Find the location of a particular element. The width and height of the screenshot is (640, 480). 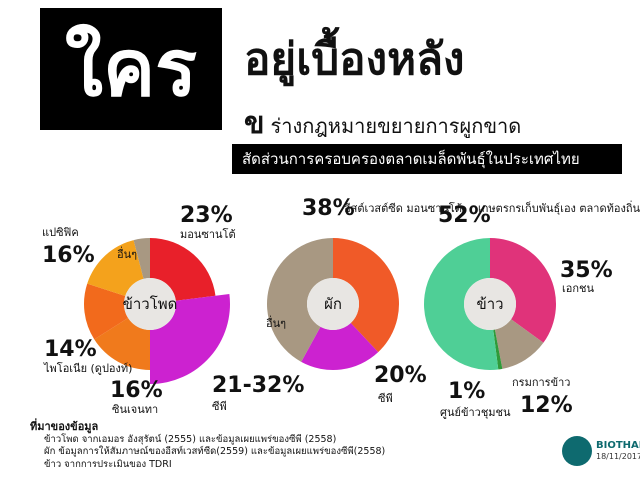

rice-hole is located at coordinates (490, 304).